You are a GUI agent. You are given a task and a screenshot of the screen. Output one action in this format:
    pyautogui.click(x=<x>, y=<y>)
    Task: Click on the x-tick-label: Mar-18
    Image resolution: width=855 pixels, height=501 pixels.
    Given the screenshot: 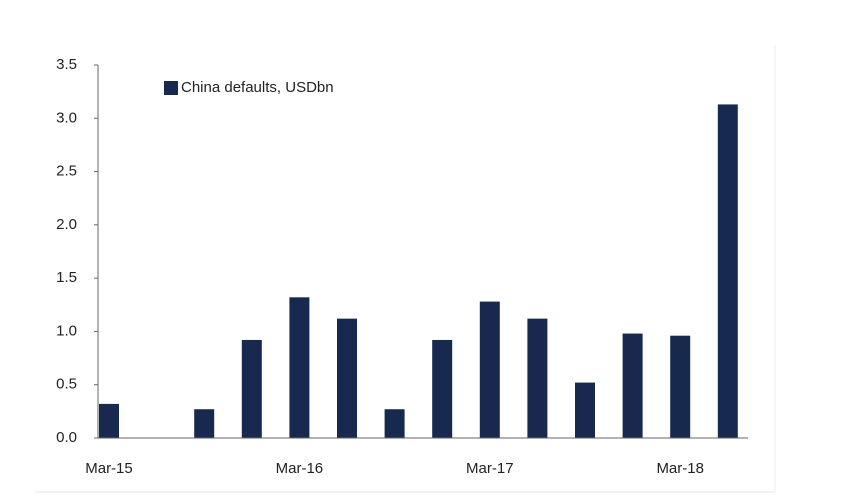 What is the action you would take?
    pyautogui.click(x=680, y=468)
    